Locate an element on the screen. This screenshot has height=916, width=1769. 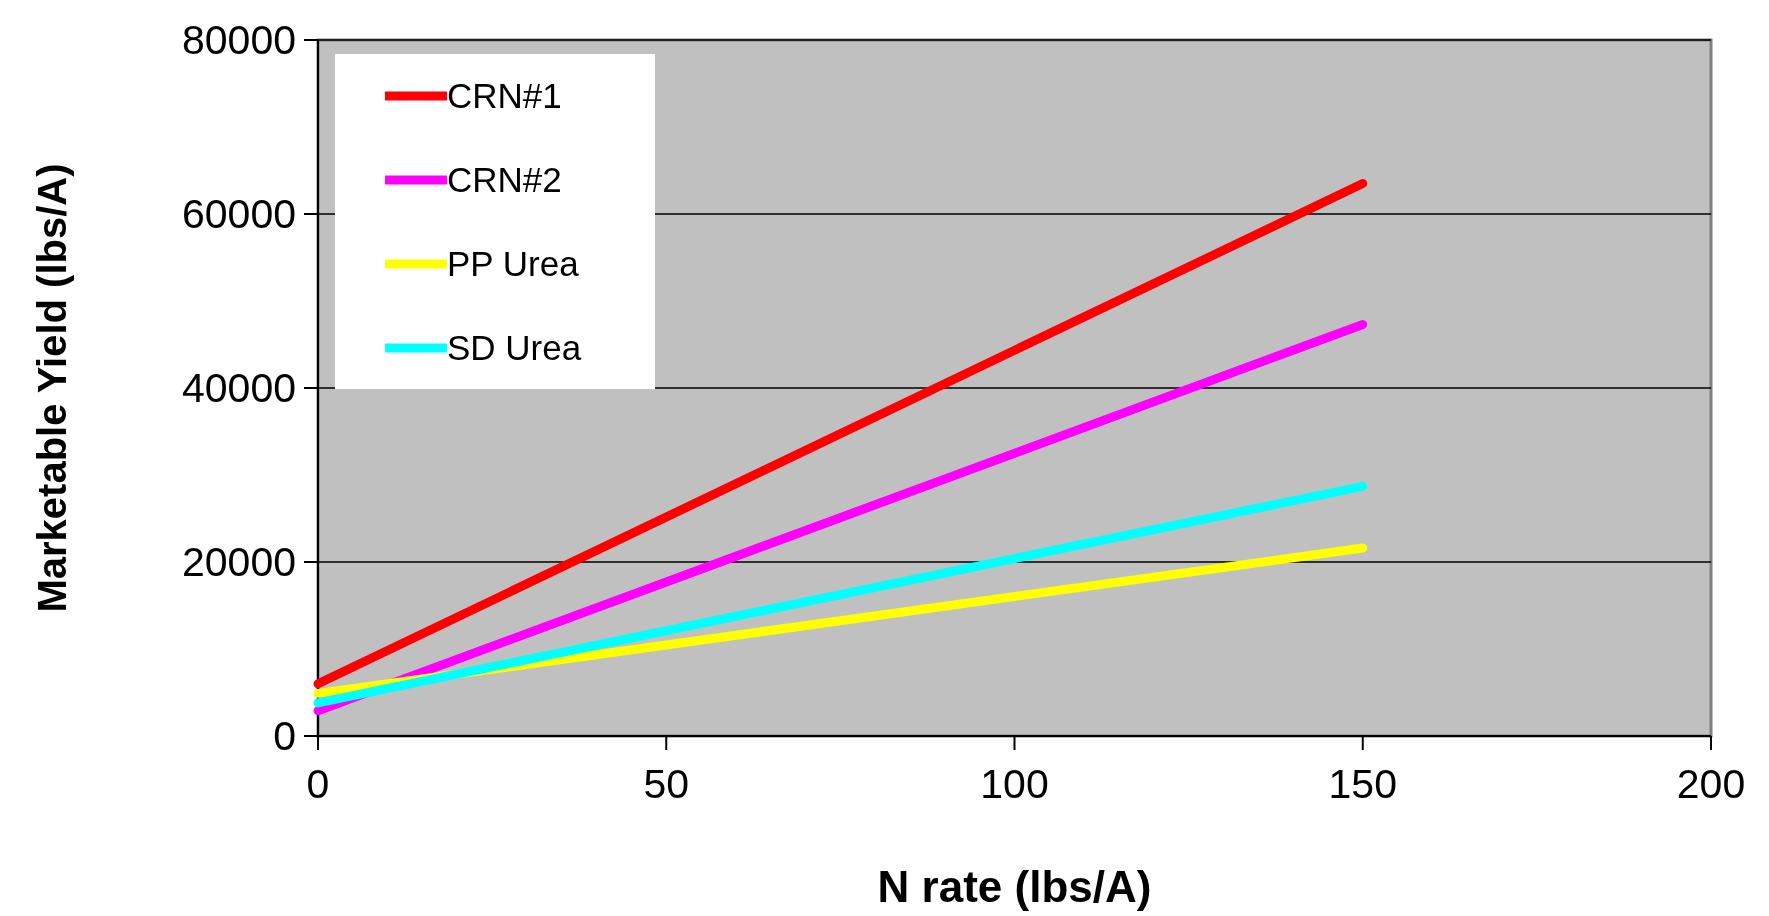
x-tick-label: 0 is located at coordinates (318, 784).